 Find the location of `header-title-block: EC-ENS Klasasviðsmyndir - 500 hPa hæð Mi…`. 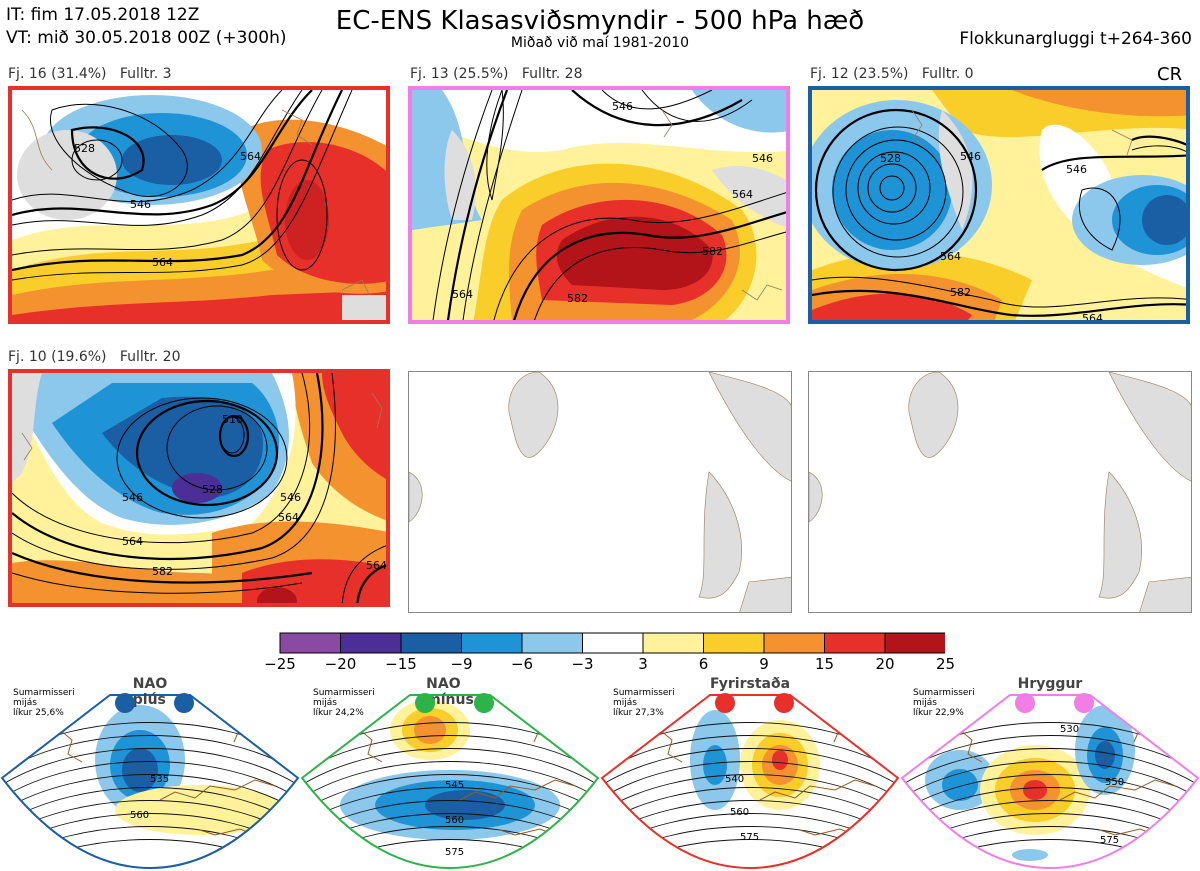

header-title-block: EC-ENS Klasasviðsmyndir - 500 hPa hæð Mi… is located at coordinates (600, 28).